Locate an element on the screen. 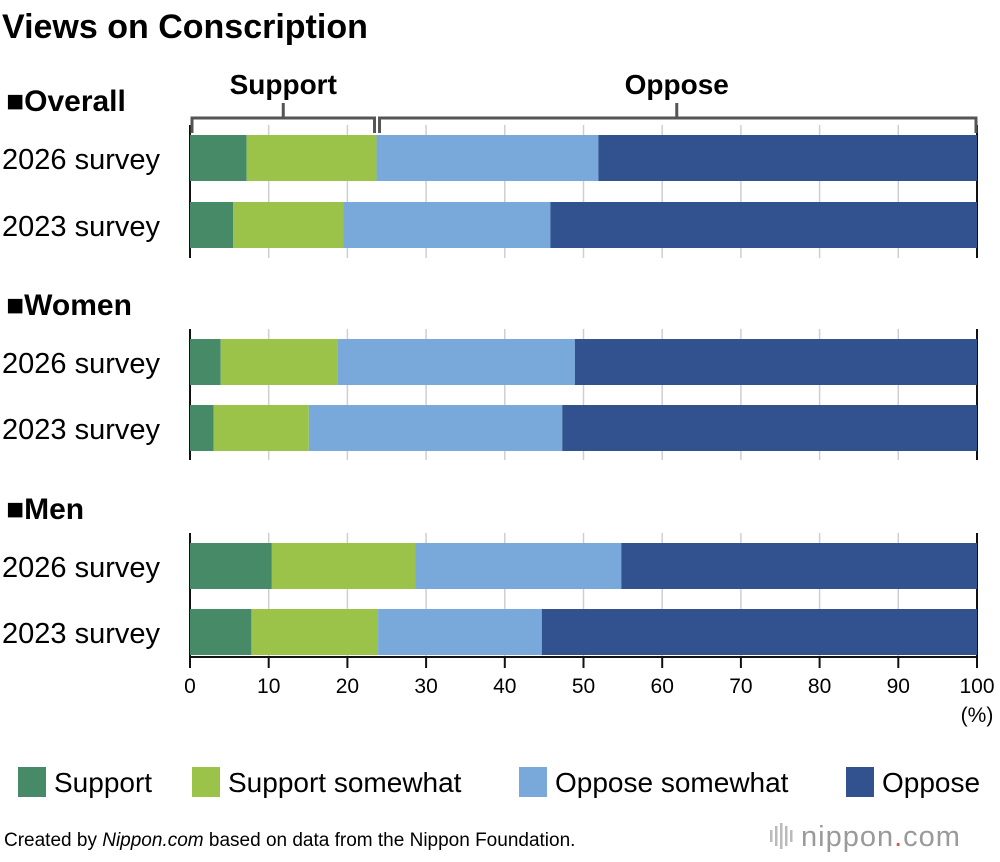 Image resolution: width=1000 pixels, height=862 pixels. group-label: ■Overall is located at coordinates (66, 101).